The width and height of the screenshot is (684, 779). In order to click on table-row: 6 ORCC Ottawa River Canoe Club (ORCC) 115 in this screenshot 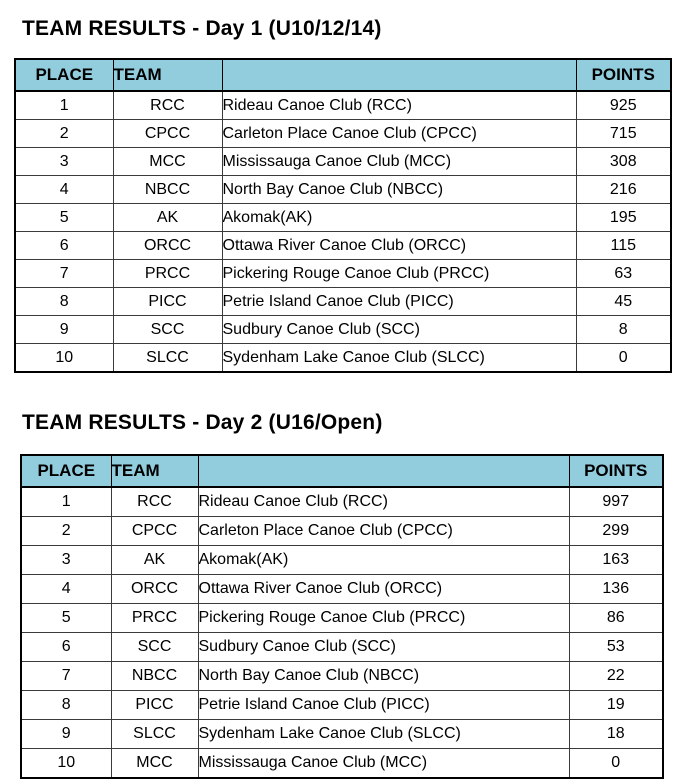, I will do `click(343, 245)`.